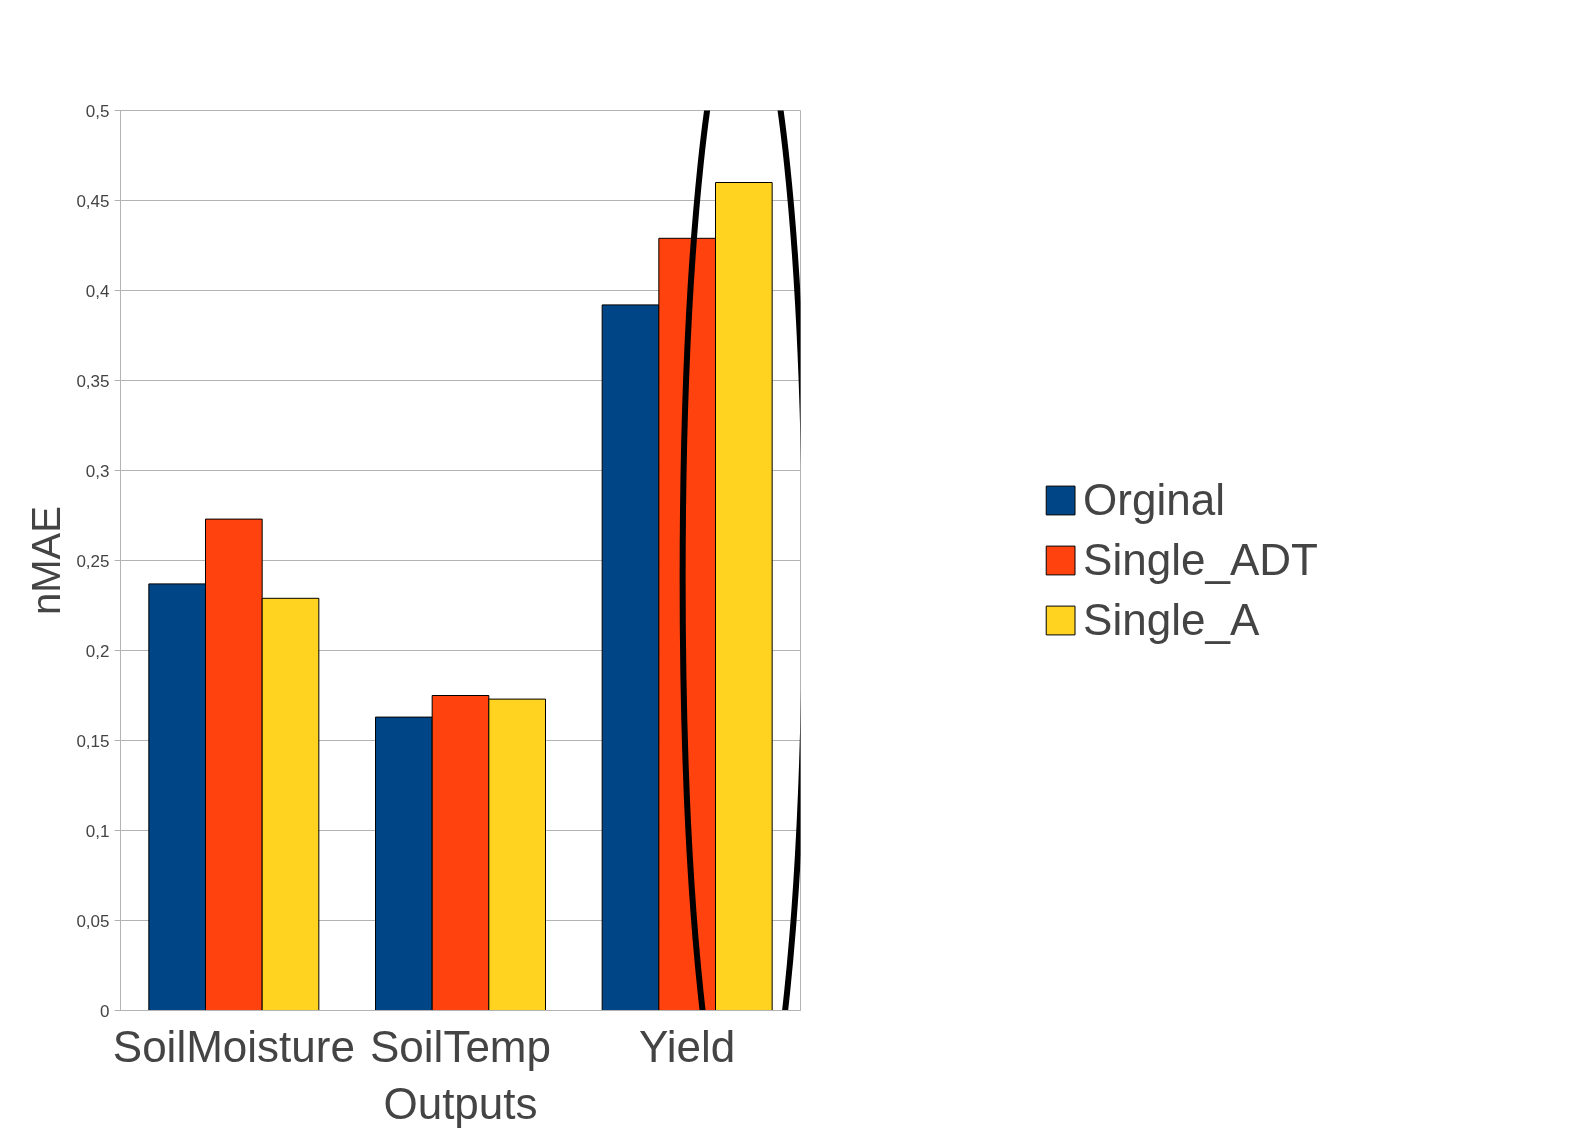 The height and width of the screenshot is (1144, 1585). I want to click on x-tick-label: Yield, so click(687, 1046).